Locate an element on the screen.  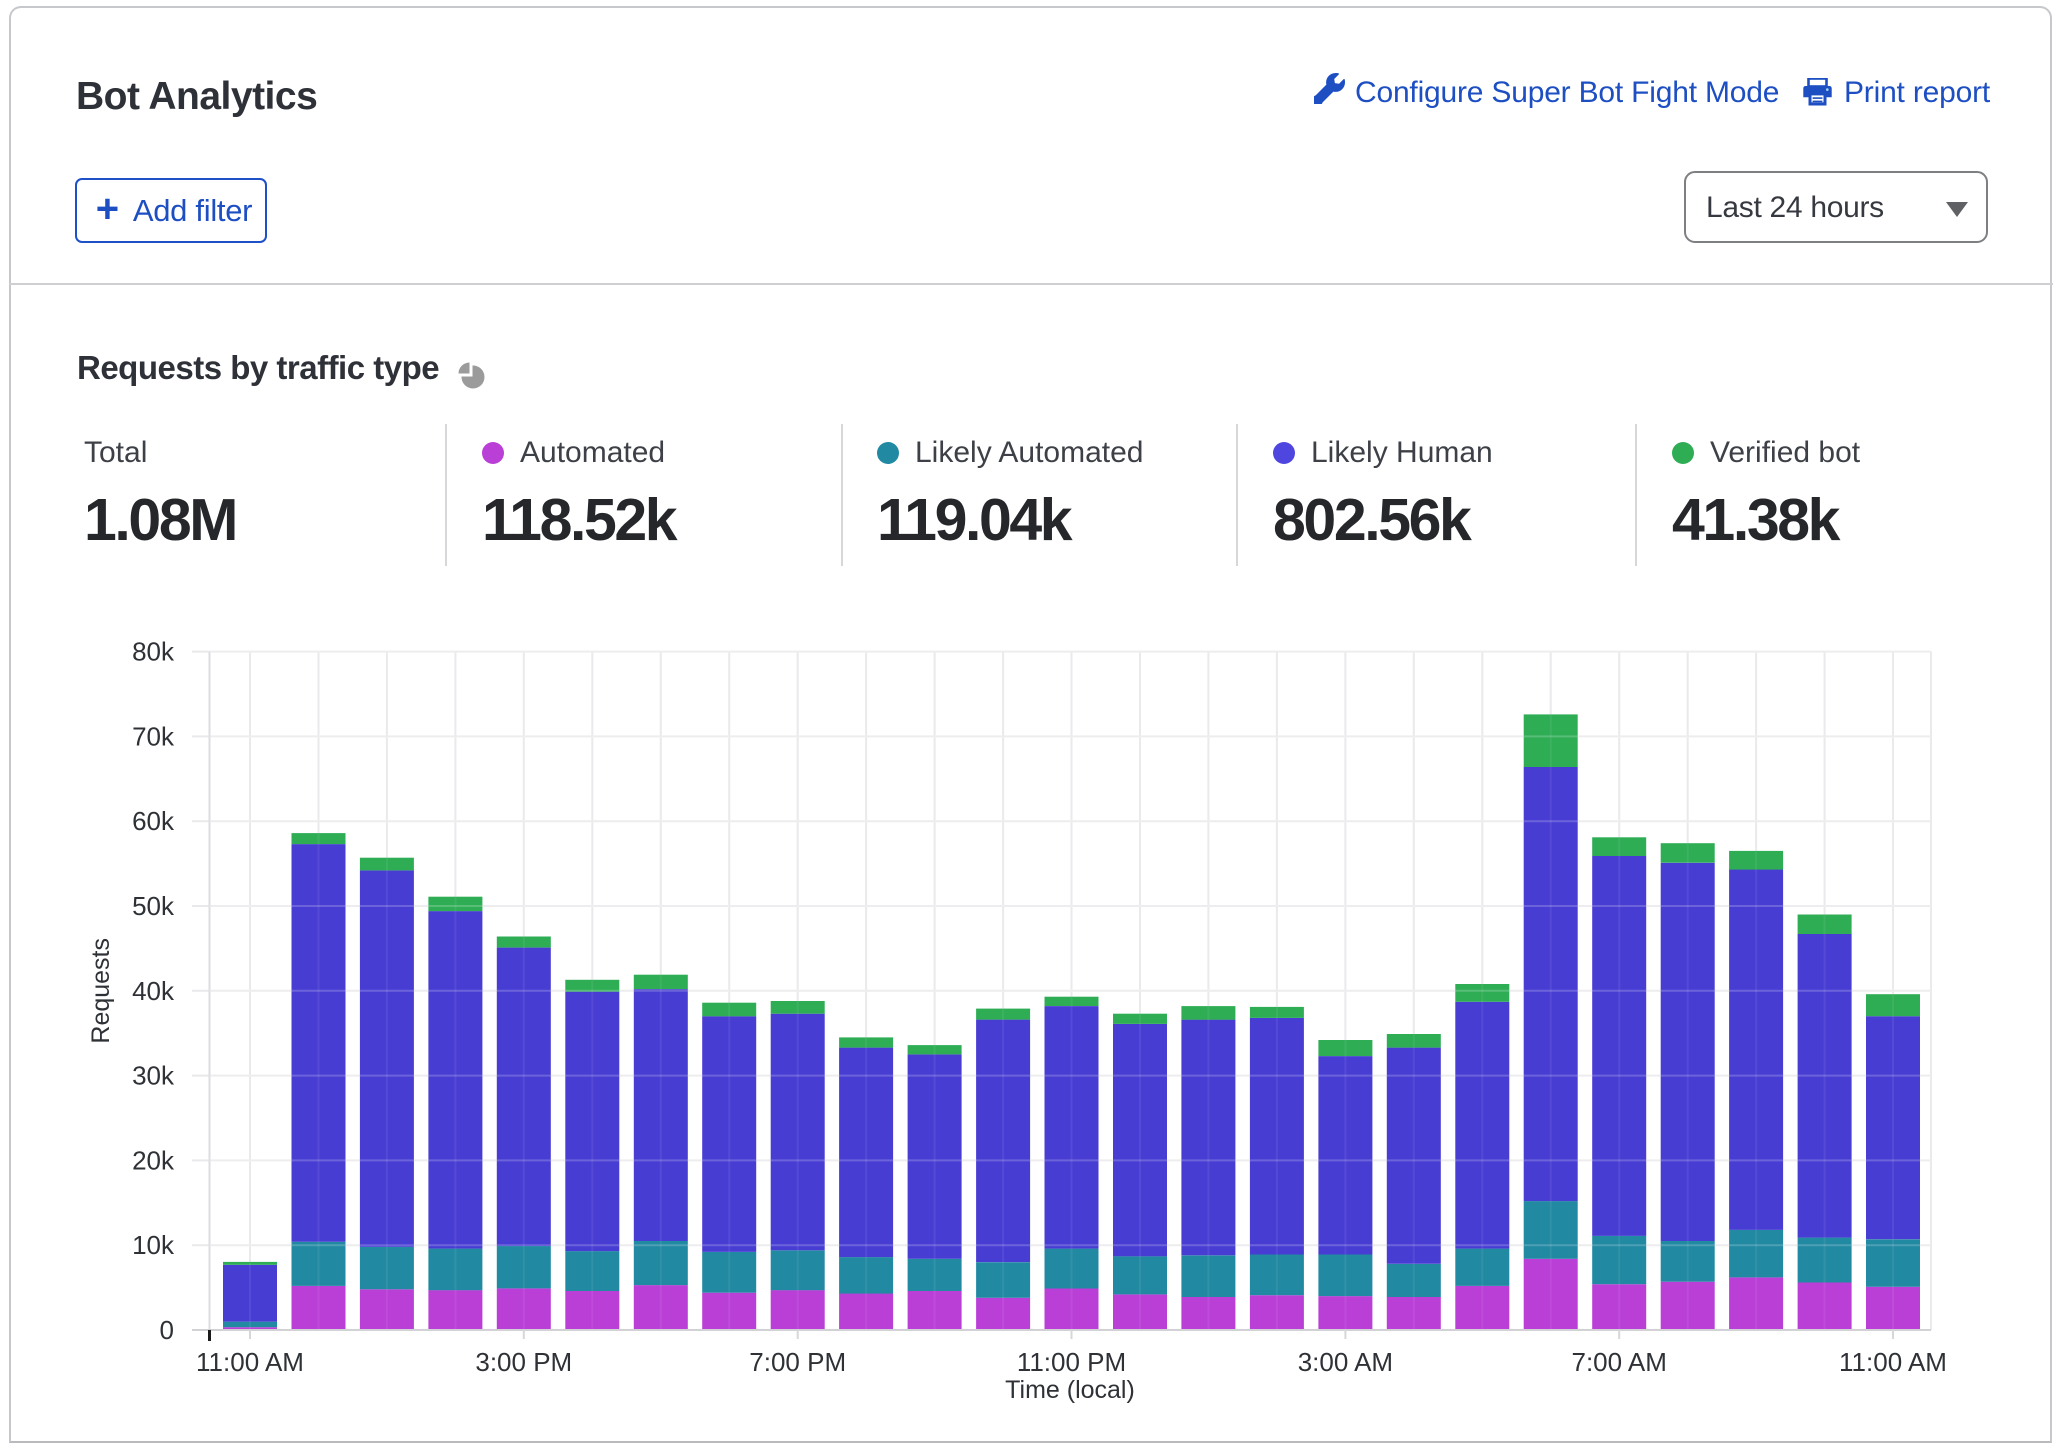
svg-text: 11:00 PM is located at coordinates (1071, 1362).